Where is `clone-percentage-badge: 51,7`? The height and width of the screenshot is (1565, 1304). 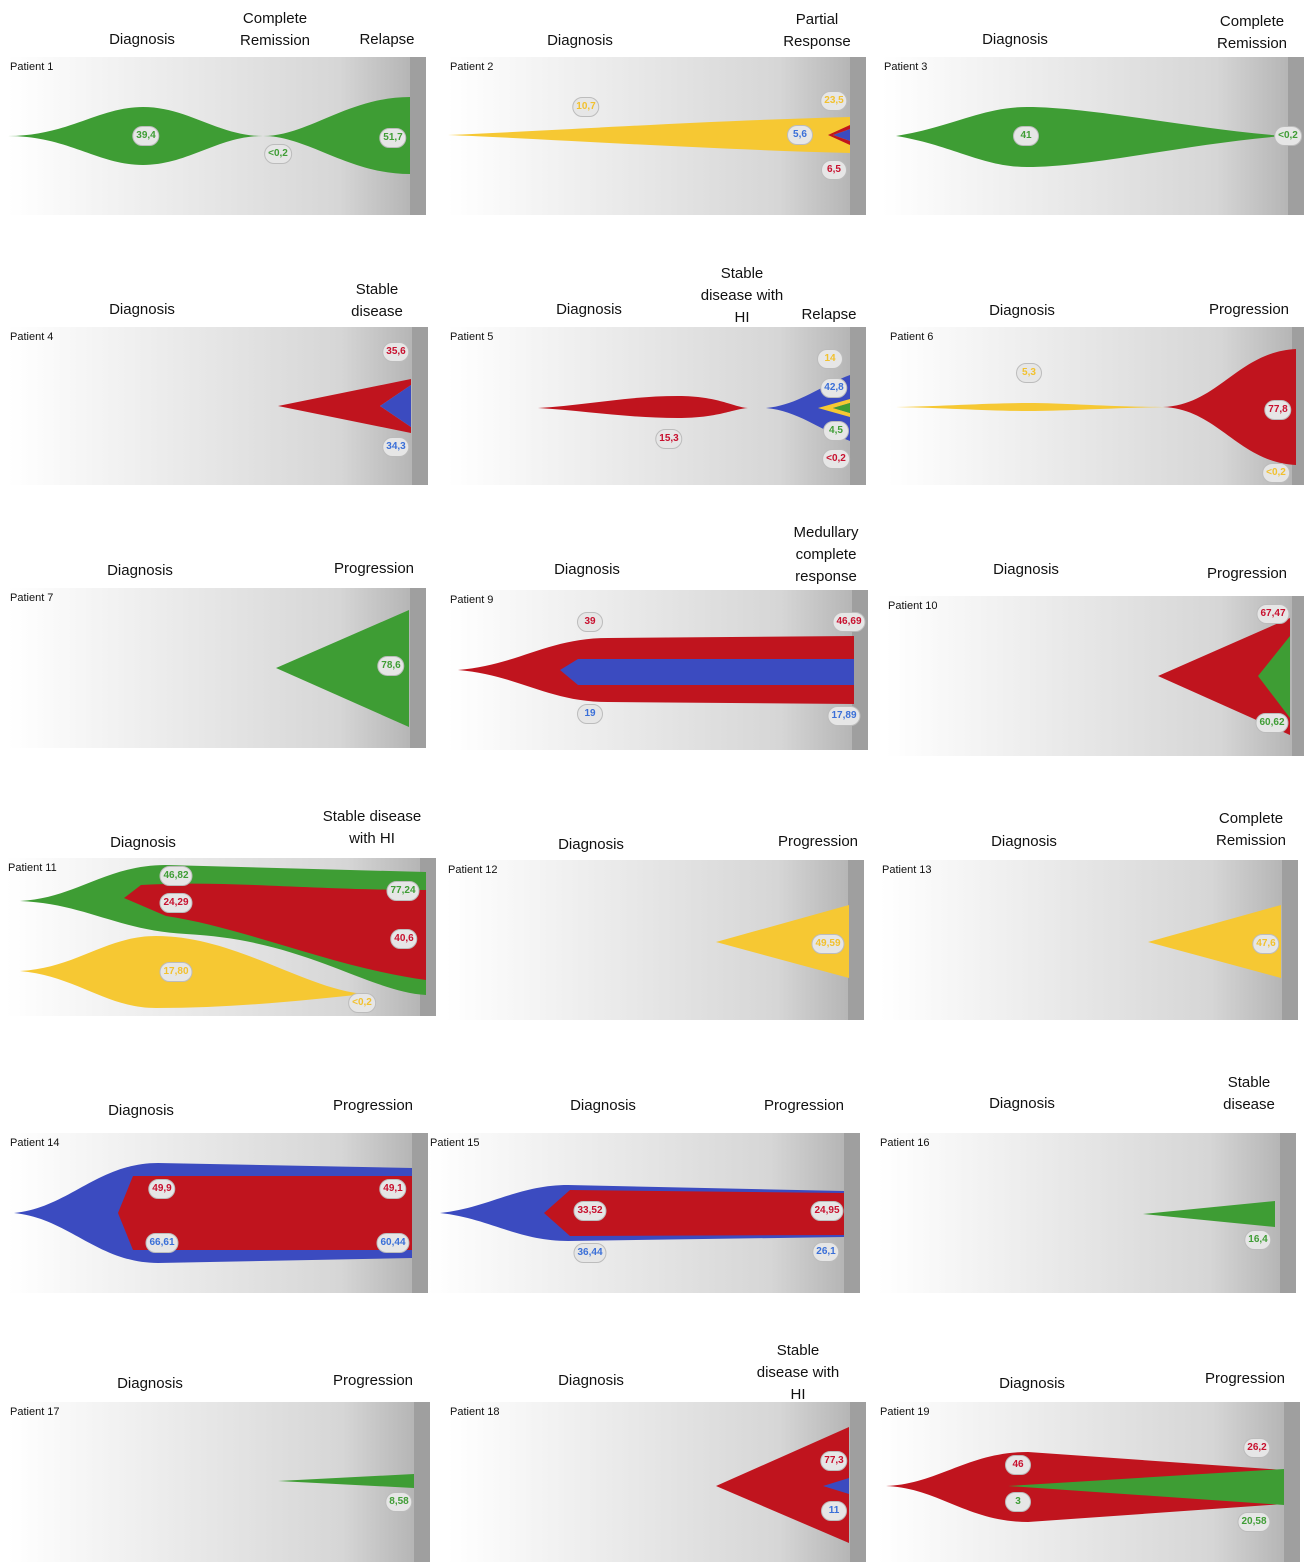
clone-percentage-badge: 51,7 is located at coordinates (393, 138).